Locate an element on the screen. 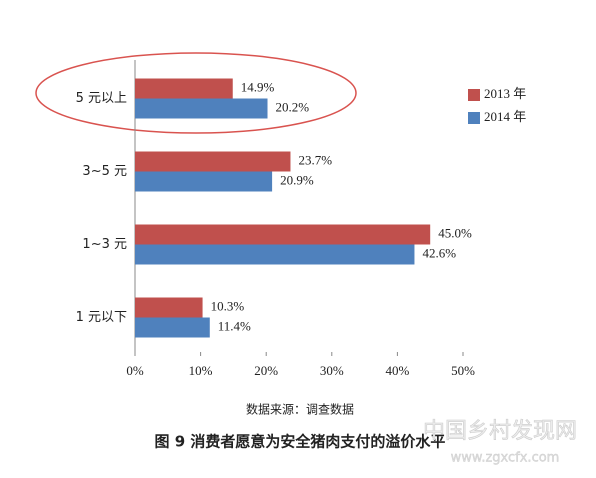 The width and height of the screenshot is (596, 478). legend-label: 2014 年 is located at coordinates (505, 116).